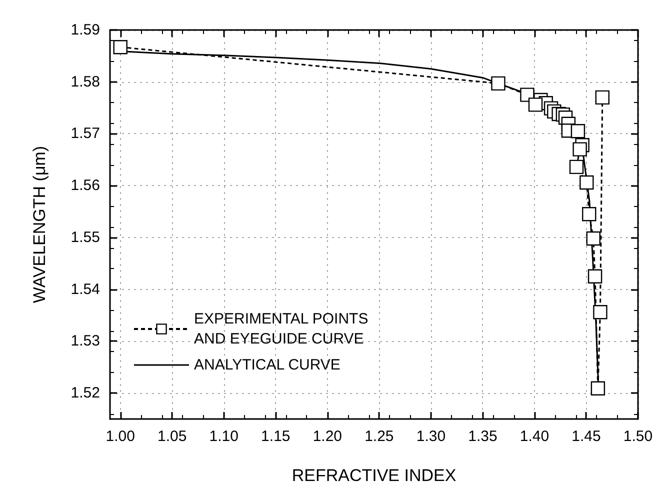  What do you see at coordinates (85, 81) in the screenshot?
I see `y-tick-label: 1.58` at bounding box center [85, 81].